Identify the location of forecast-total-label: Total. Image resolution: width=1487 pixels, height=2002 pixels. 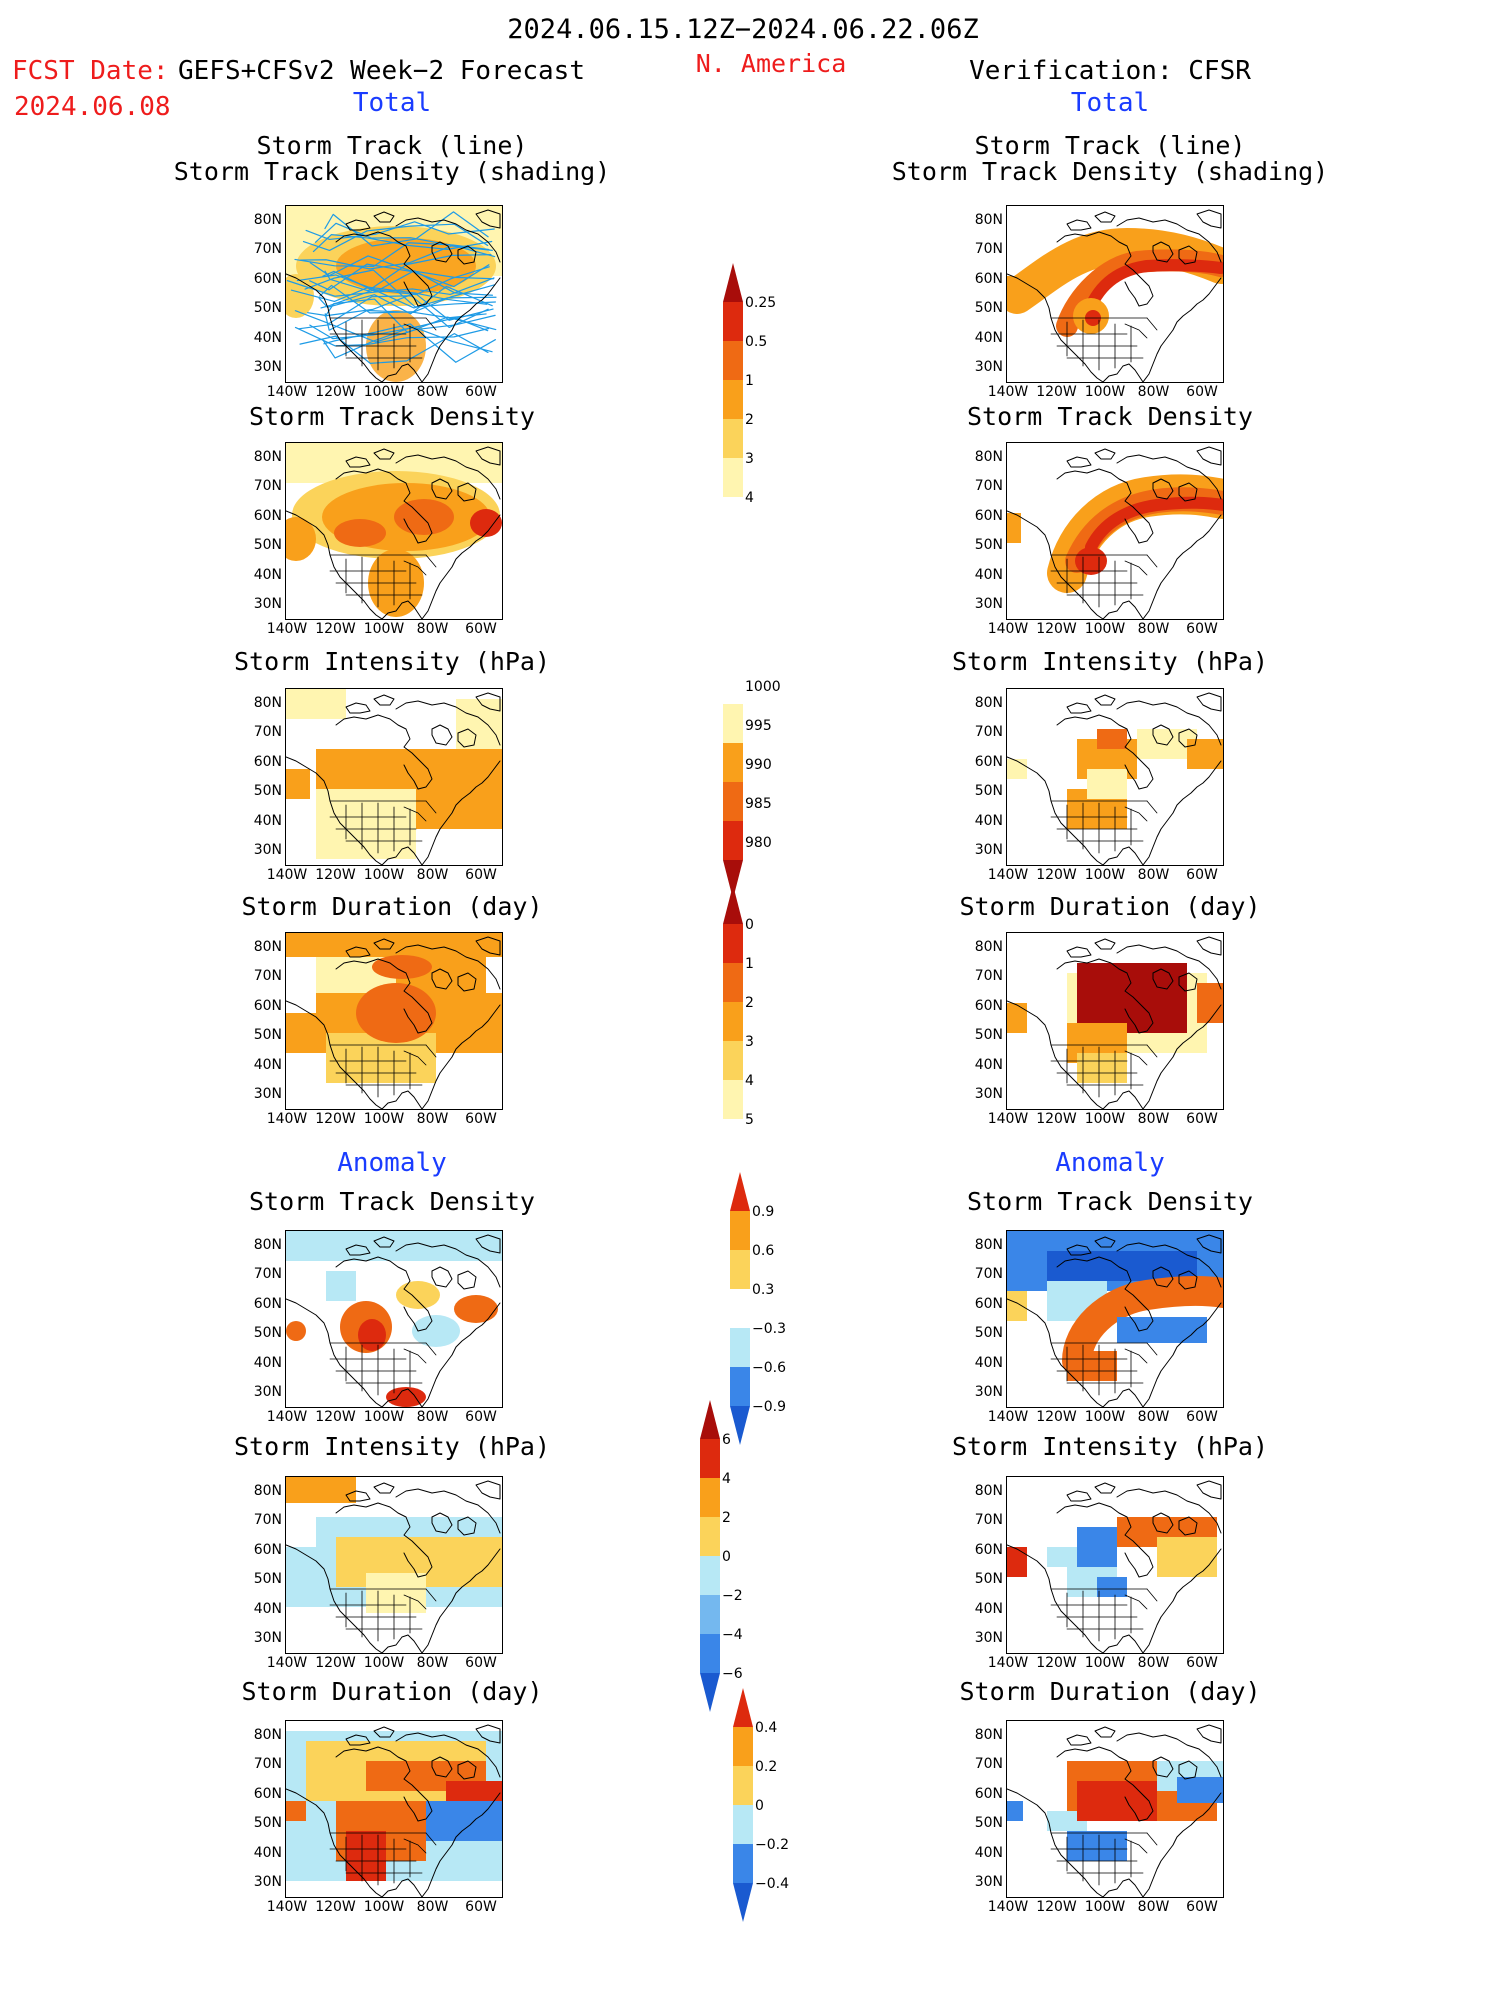
(392, 103).